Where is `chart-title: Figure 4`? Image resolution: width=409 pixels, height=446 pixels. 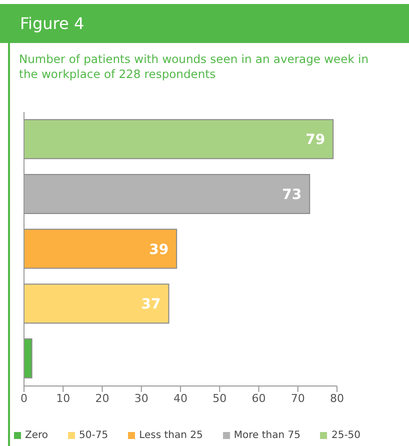
chart-title: Figure 4 is located at coordinates (204, 23).